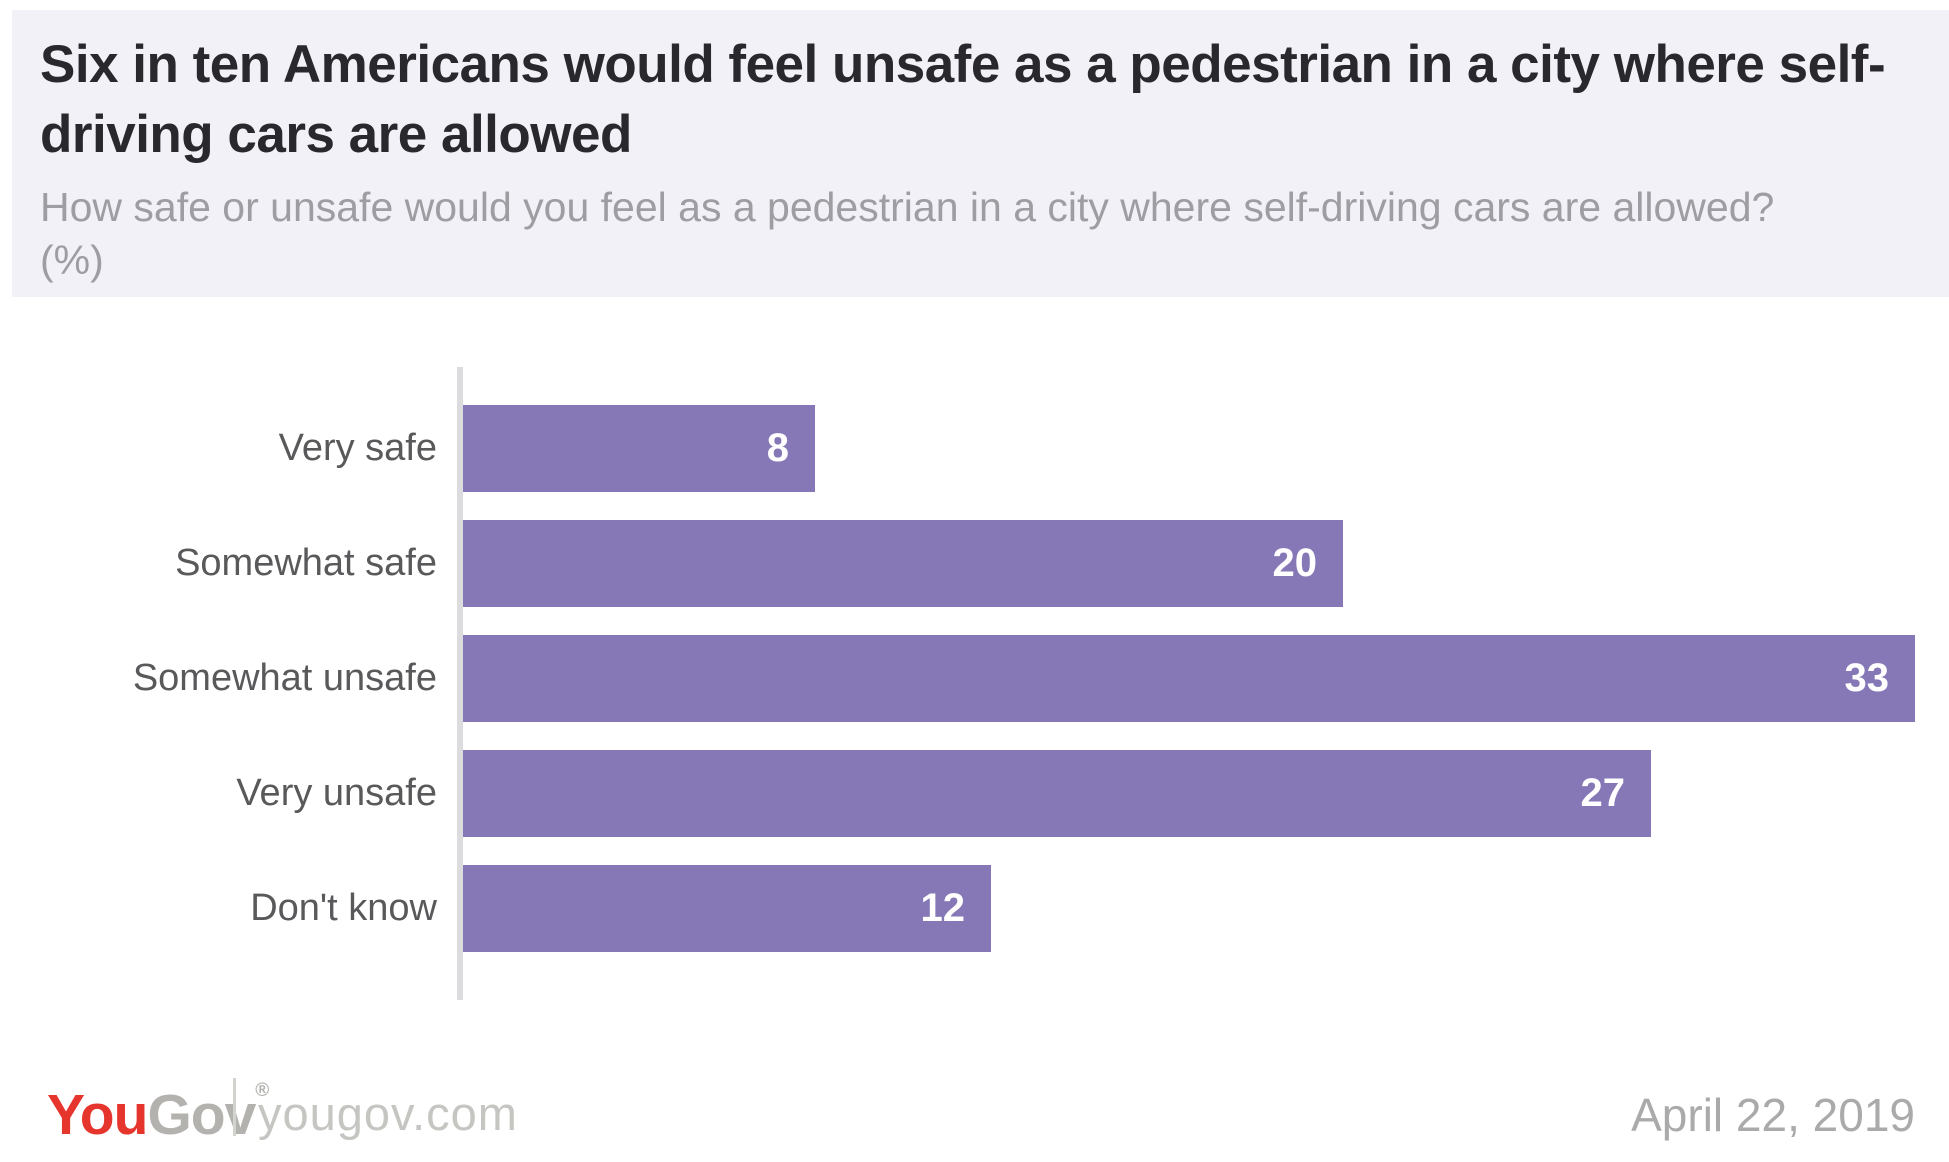 This screenshot has width=1949, height=1162. What do you see at coordinates (777, 448) in the screenshot?
I see `bar-value-label: 8` at bounding box center [777, 448].